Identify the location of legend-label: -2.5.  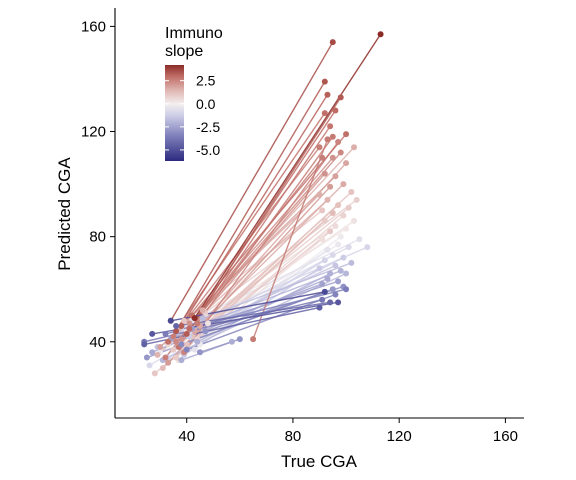
(208, 127).